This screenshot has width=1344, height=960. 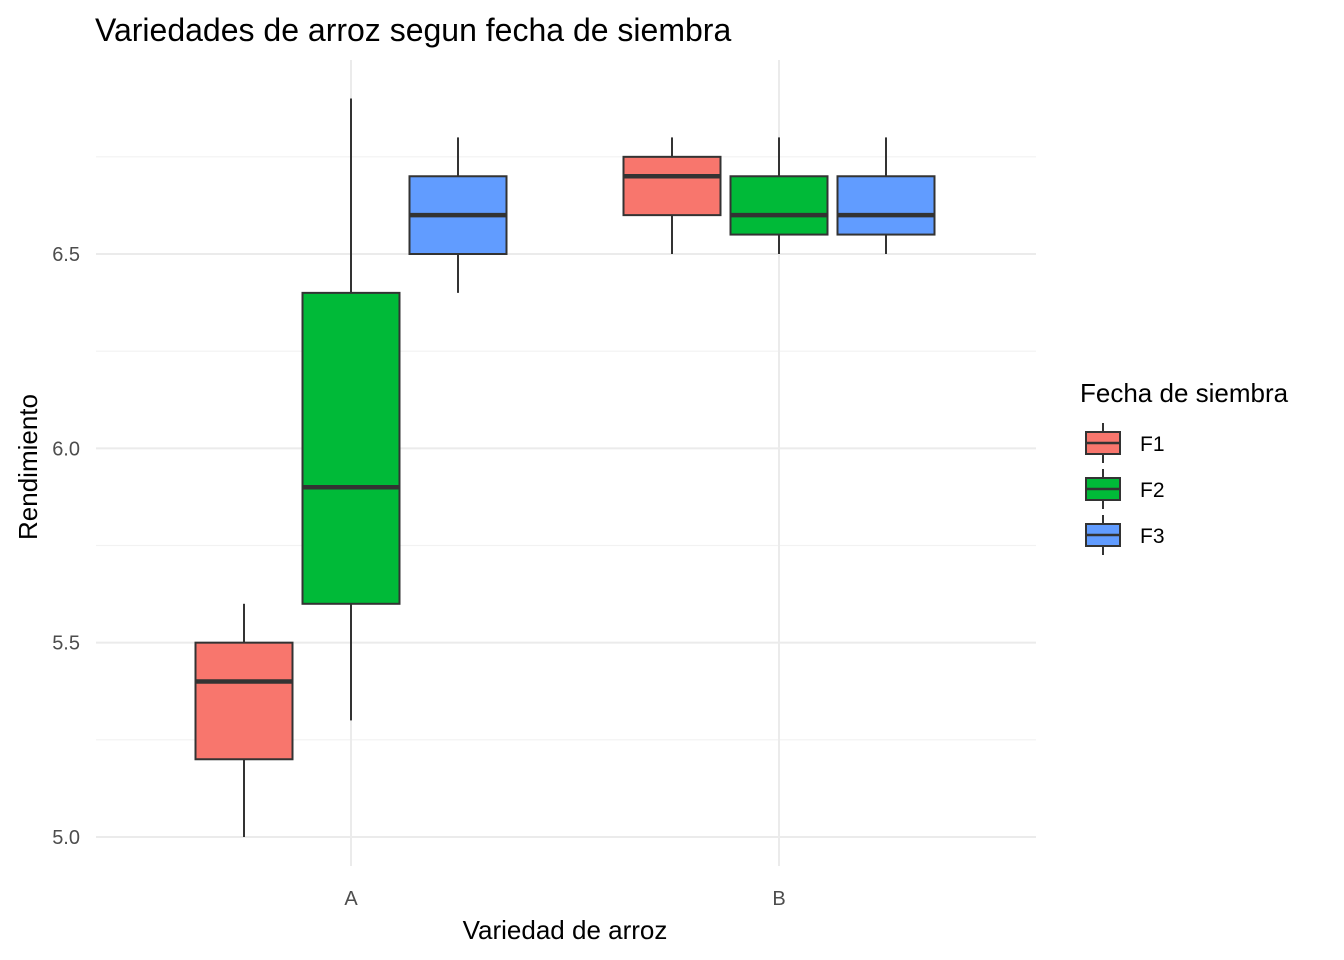 I want to click on legend-item-F3: F3, so click(x=1125, y=535).